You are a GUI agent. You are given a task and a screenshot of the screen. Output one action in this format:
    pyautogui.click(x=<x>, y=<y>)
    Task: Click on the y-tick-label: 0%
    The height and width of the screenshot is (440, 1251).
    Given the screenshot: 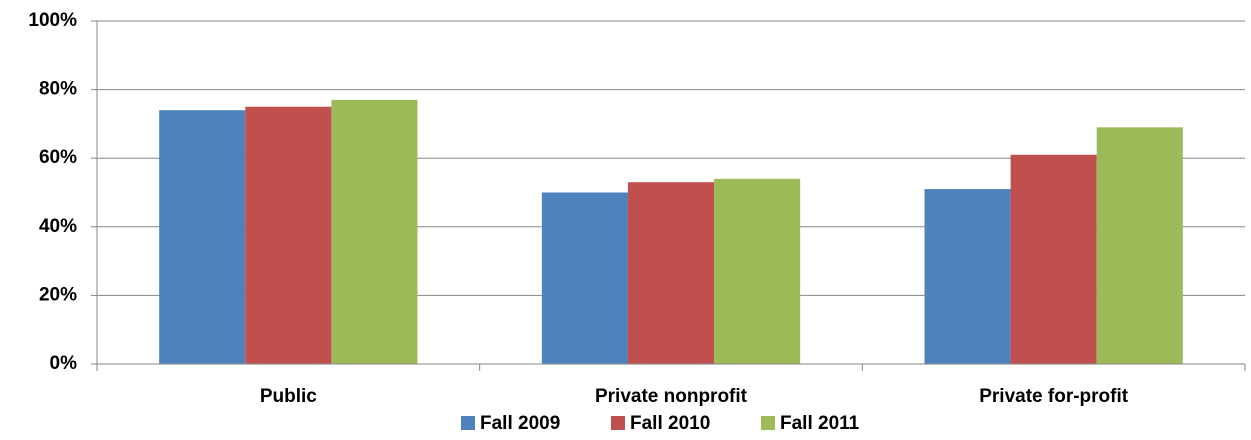 What is the action you would take?
    pyautogui.click(x=64, y=363)
    